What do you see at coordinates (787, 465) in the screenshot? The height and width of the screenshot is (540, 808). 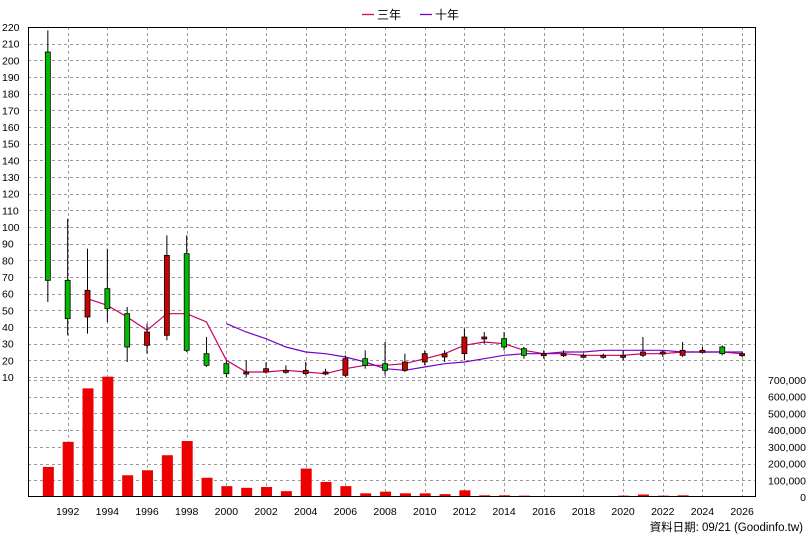 I see `volume-tick-label: 200,000` at bounding box center [787, 465].